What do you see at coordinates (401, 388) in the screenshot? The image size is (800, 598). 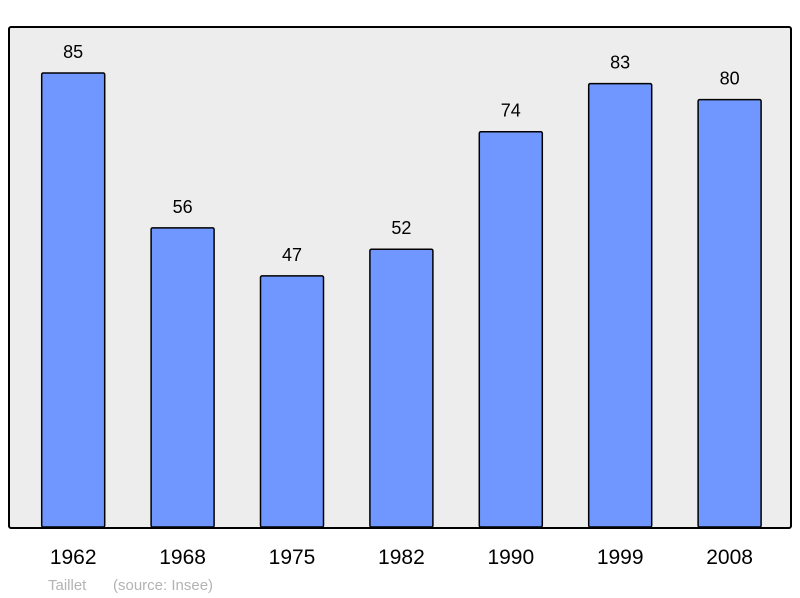 I see `bar-1982` at bounding box center [401, 388].